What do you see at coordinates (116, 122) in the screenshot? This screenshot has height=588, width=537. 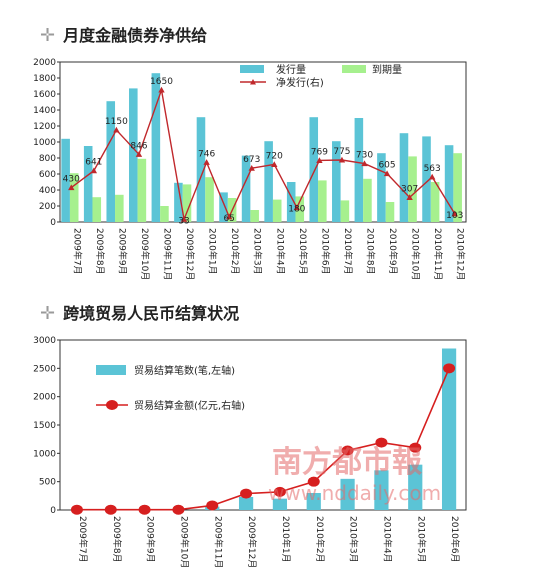 I see `data-label: 1150` at bounding box center [116, 122].